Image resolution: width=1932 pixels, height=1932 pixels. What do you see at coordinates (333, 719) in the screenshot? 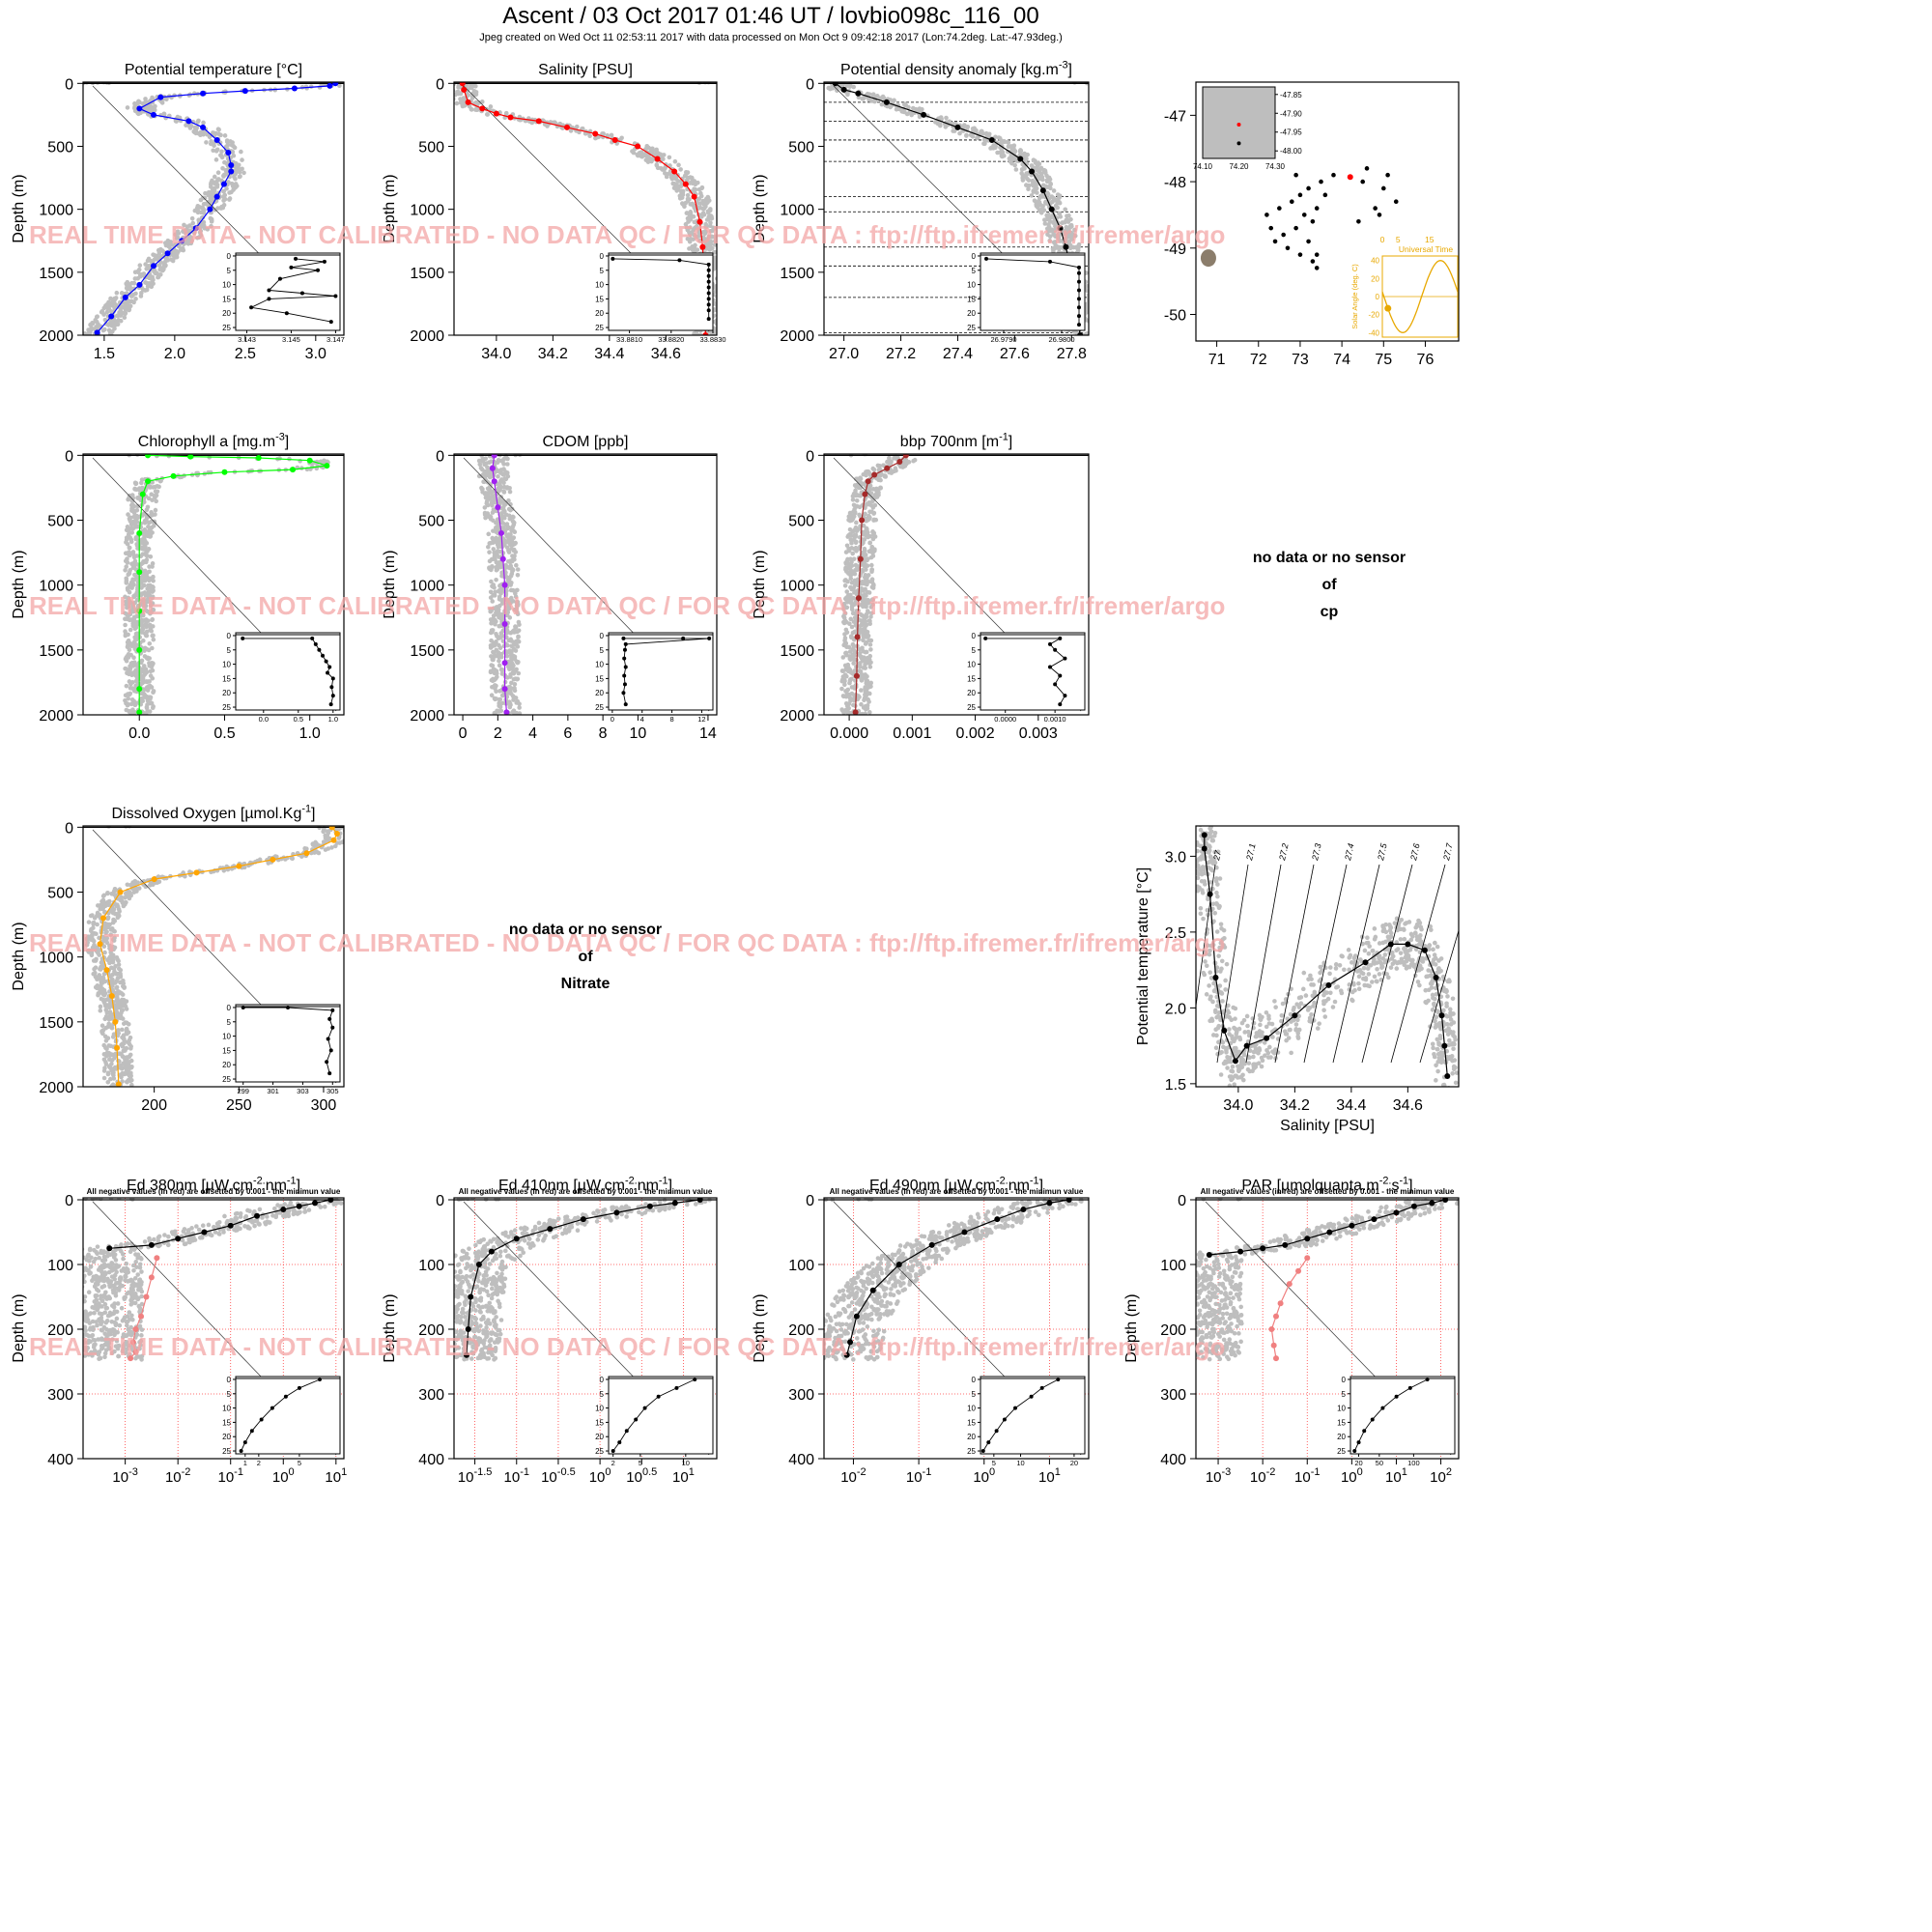
I see `inset-x-tick-label: 1.0` at bounding box center [333, 719].